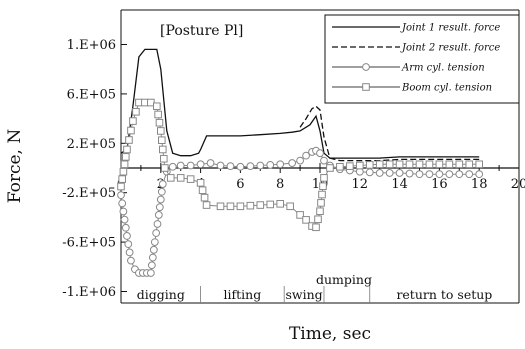 The image size is (525, 349). I want to click on x-tick-label: 18, so click(479, 184).